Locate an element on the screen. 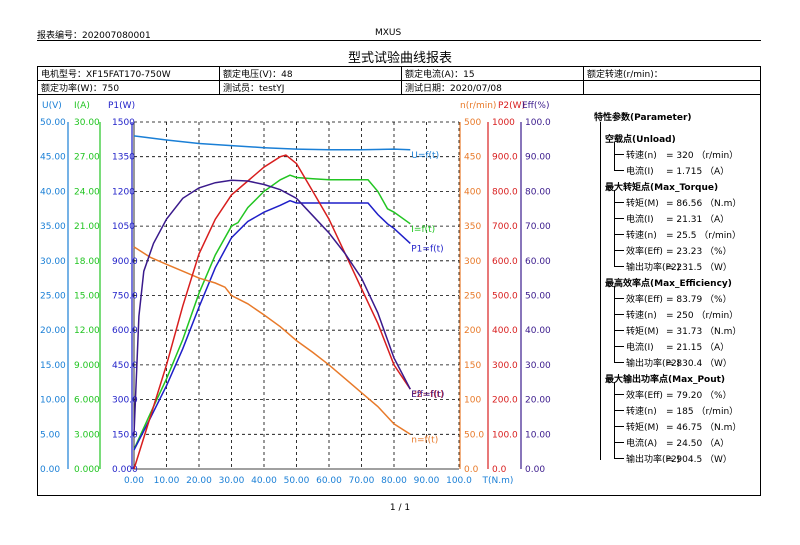 Image resolution: width=800 pixels, height=545 pixels. info-row: 额定功率(W)：750 测试员：testYJ 测试日期：2020/07/08 is located at coordinates (399, 87).